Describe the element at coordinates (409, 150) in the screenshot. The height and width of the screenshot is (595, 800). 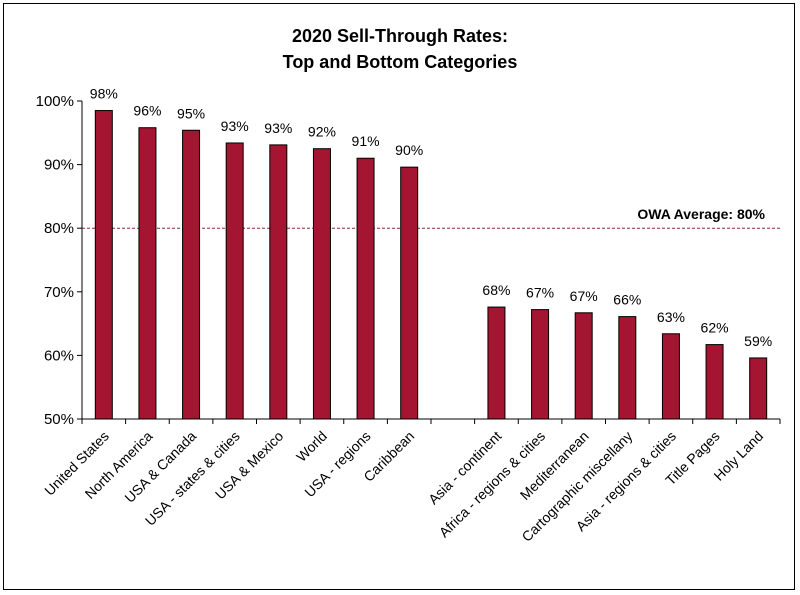
I see `data-label: 90%` at that location.